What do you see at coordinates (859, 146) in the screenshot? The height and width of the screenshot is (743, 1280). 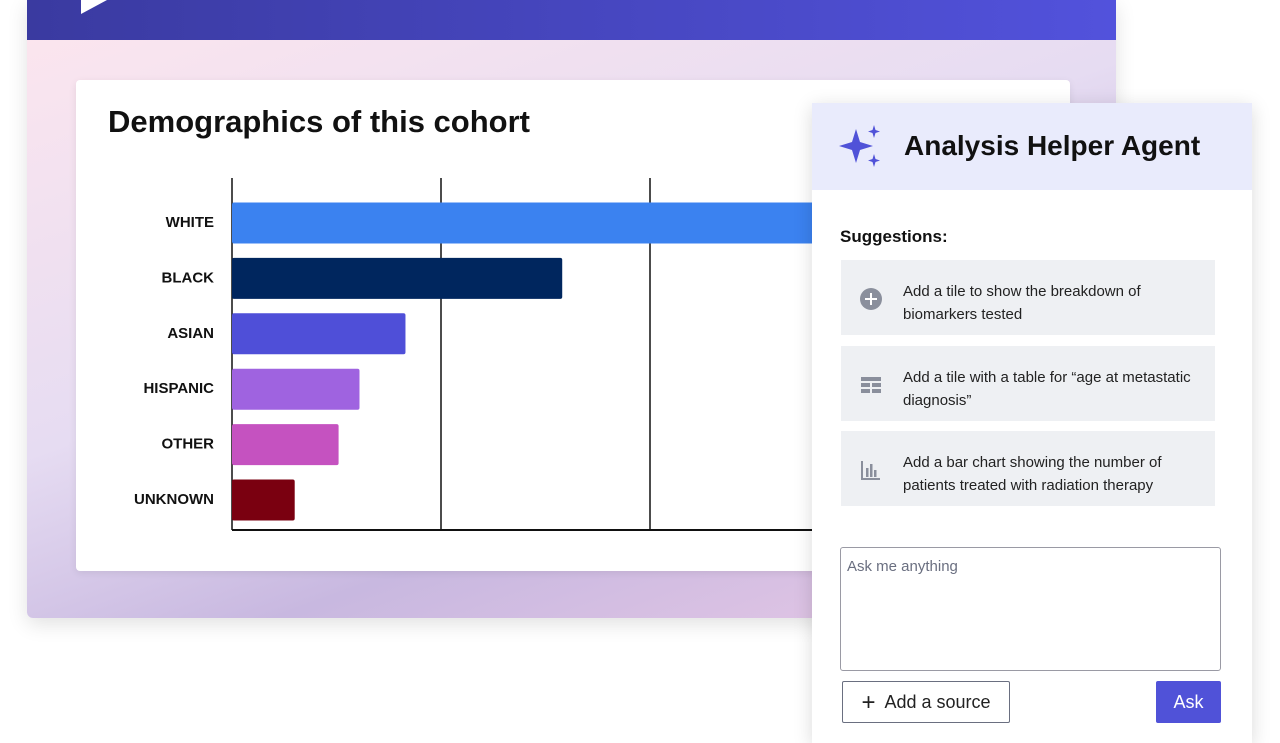 I see `sparkle-icon` at bounding box center [859, 146].